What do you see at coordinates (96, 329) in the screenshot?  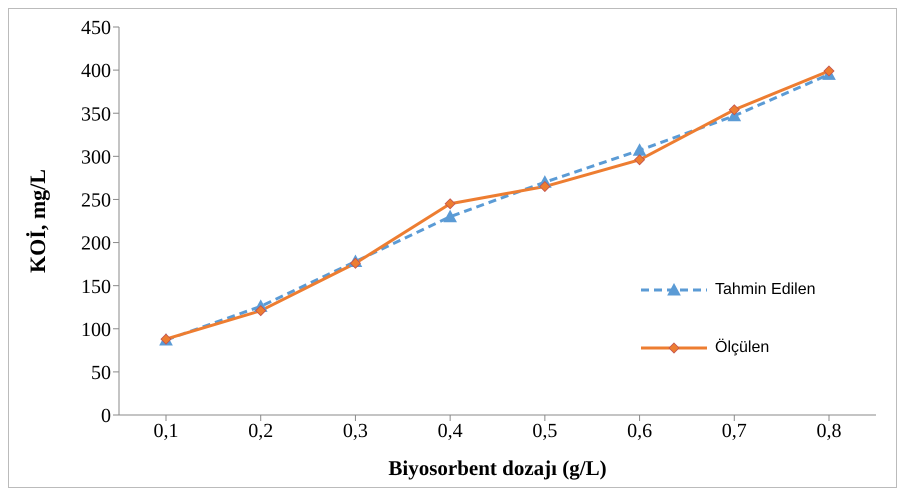 I see `y-tick-label: 100` at bounding box center [96, 329].